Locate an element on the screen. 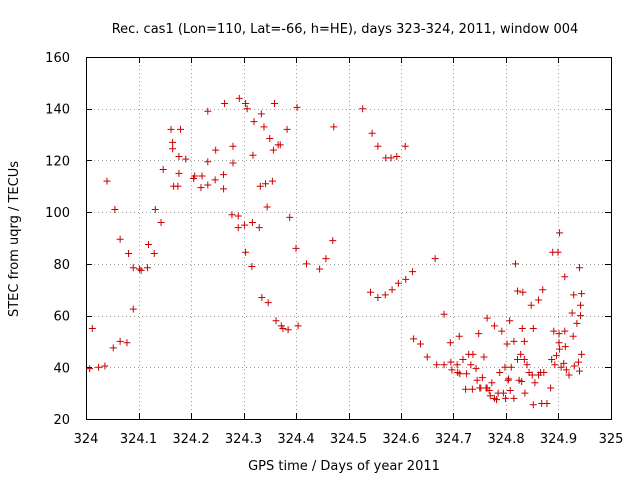 The width and height of the screenshot is (640, 480). x-tick-label: 324.8 is located at coordinates (505, 439).